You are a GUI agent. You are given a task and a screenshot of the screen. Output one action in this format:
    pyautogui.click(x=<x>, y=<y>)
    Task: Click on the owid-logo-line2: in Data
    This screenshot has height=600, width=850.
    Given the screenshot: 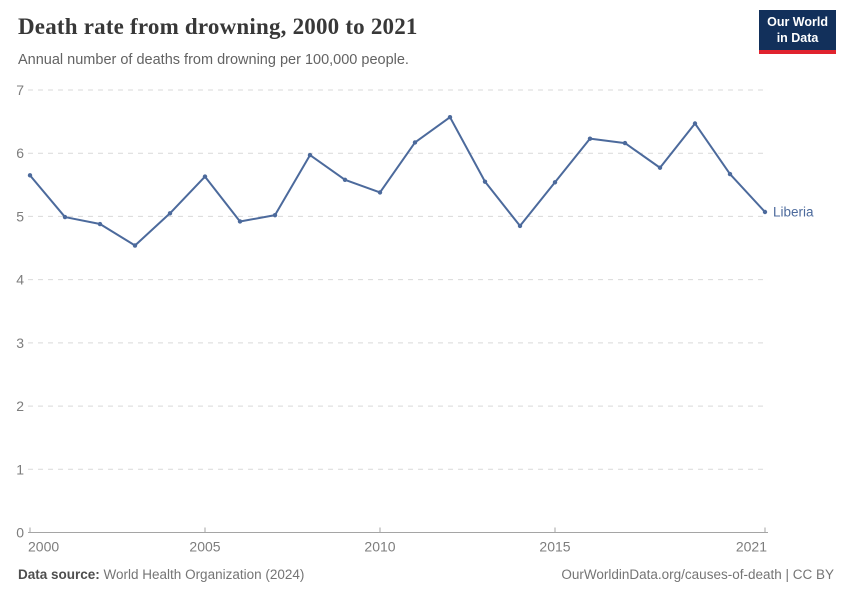 What is the action you would take?
    pyautogui.click(x=797, y=37)
    